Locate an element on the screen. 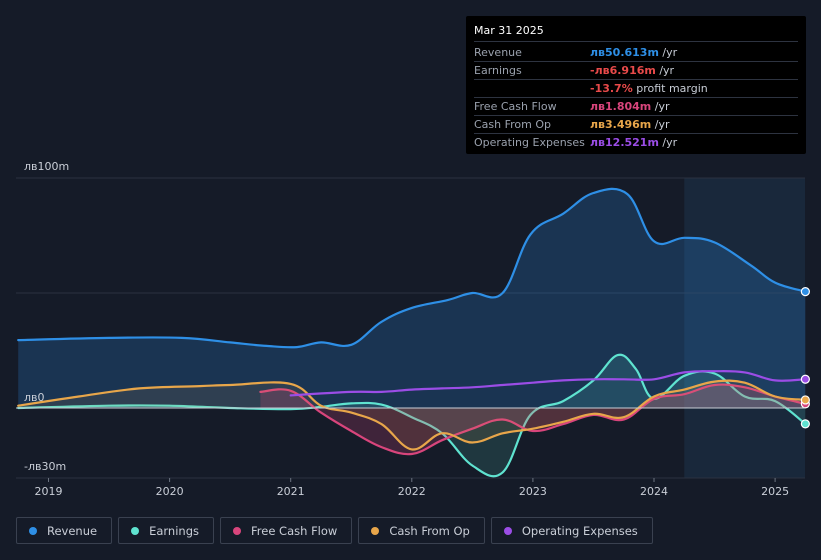  highlight-region is located at coordinates (744, 328).